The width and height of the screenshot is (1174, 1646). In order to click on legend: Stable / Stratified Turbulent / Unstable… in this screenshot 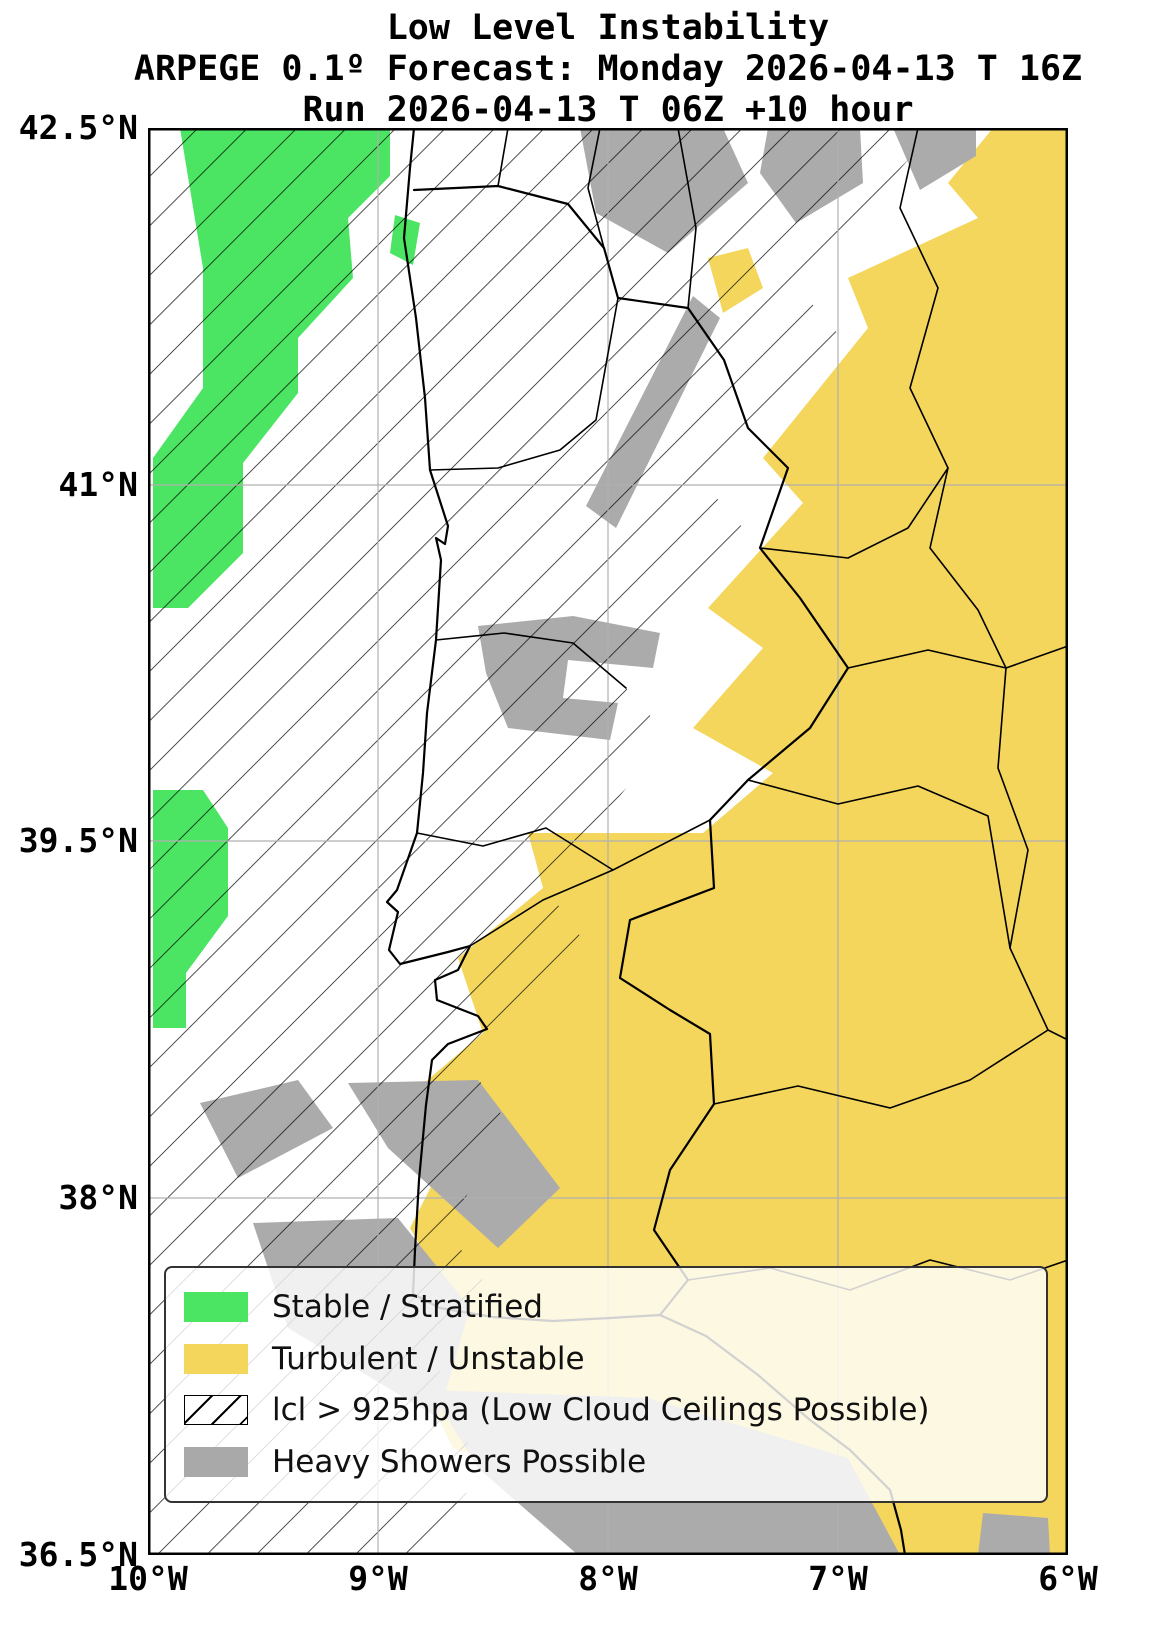, I will do `click(606, 1384)`.